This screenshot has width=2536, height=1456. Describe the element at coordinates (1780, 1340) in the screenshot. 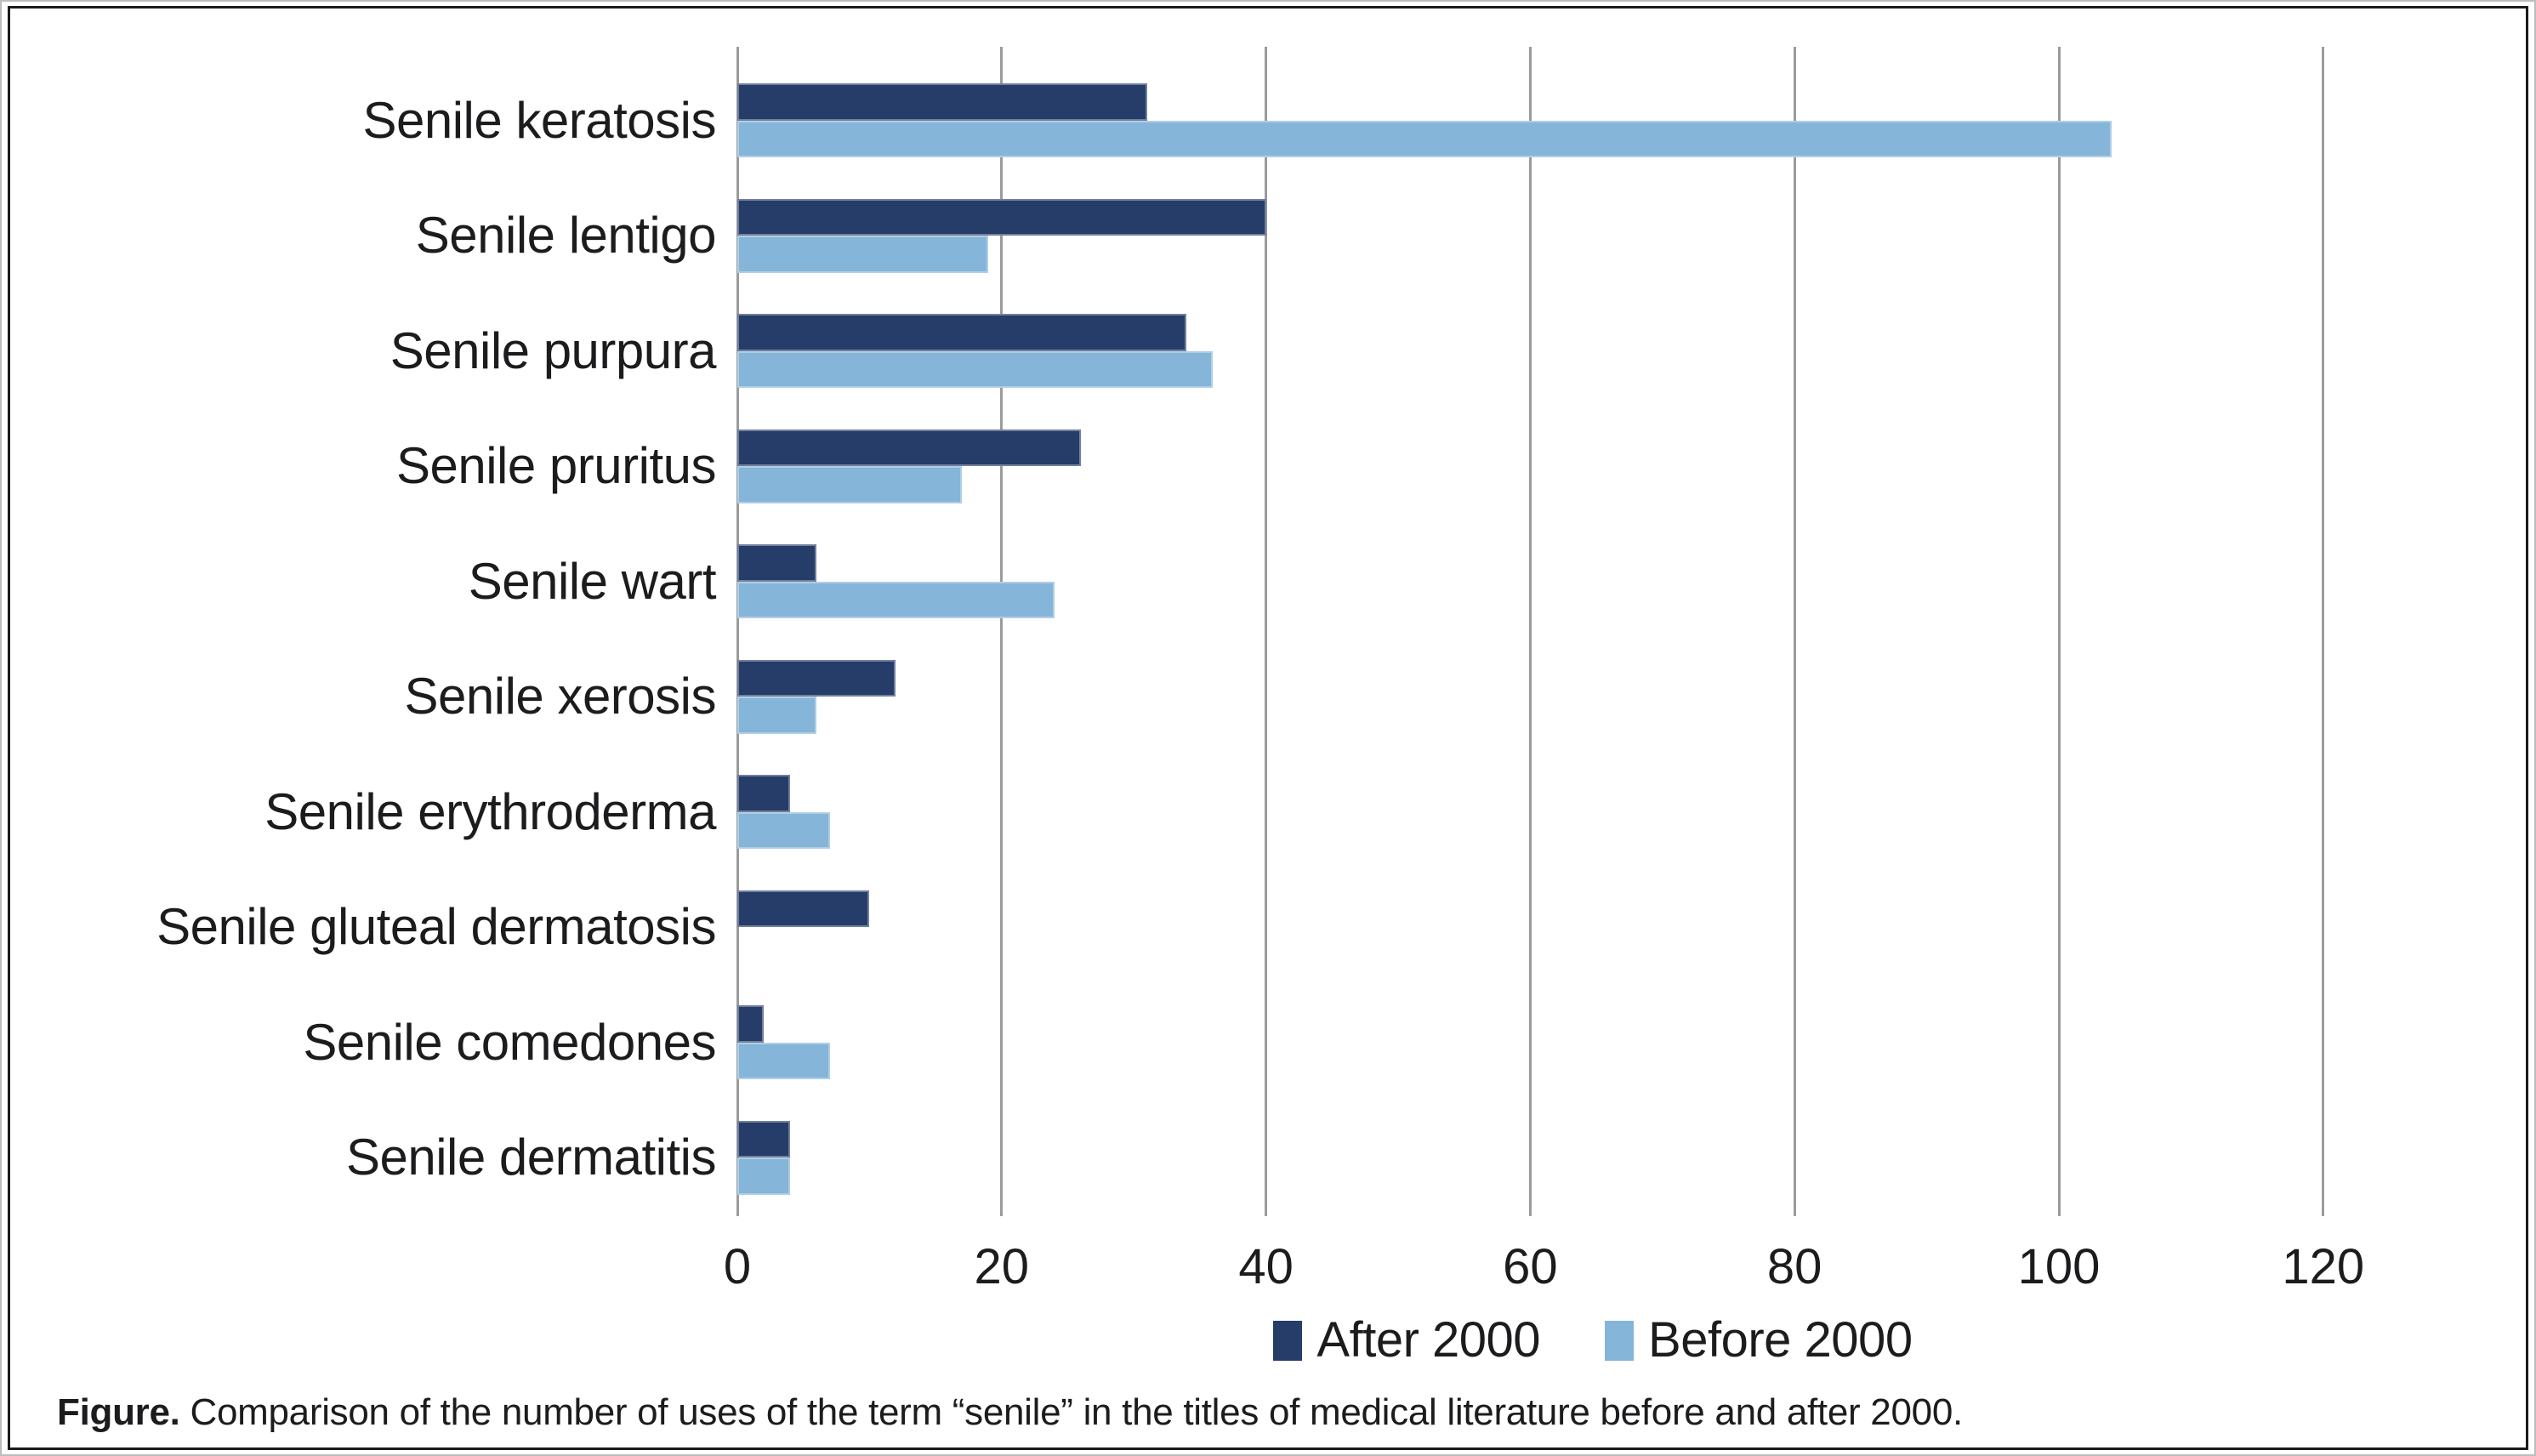

I see `legend-label: Before 2000` at that location.